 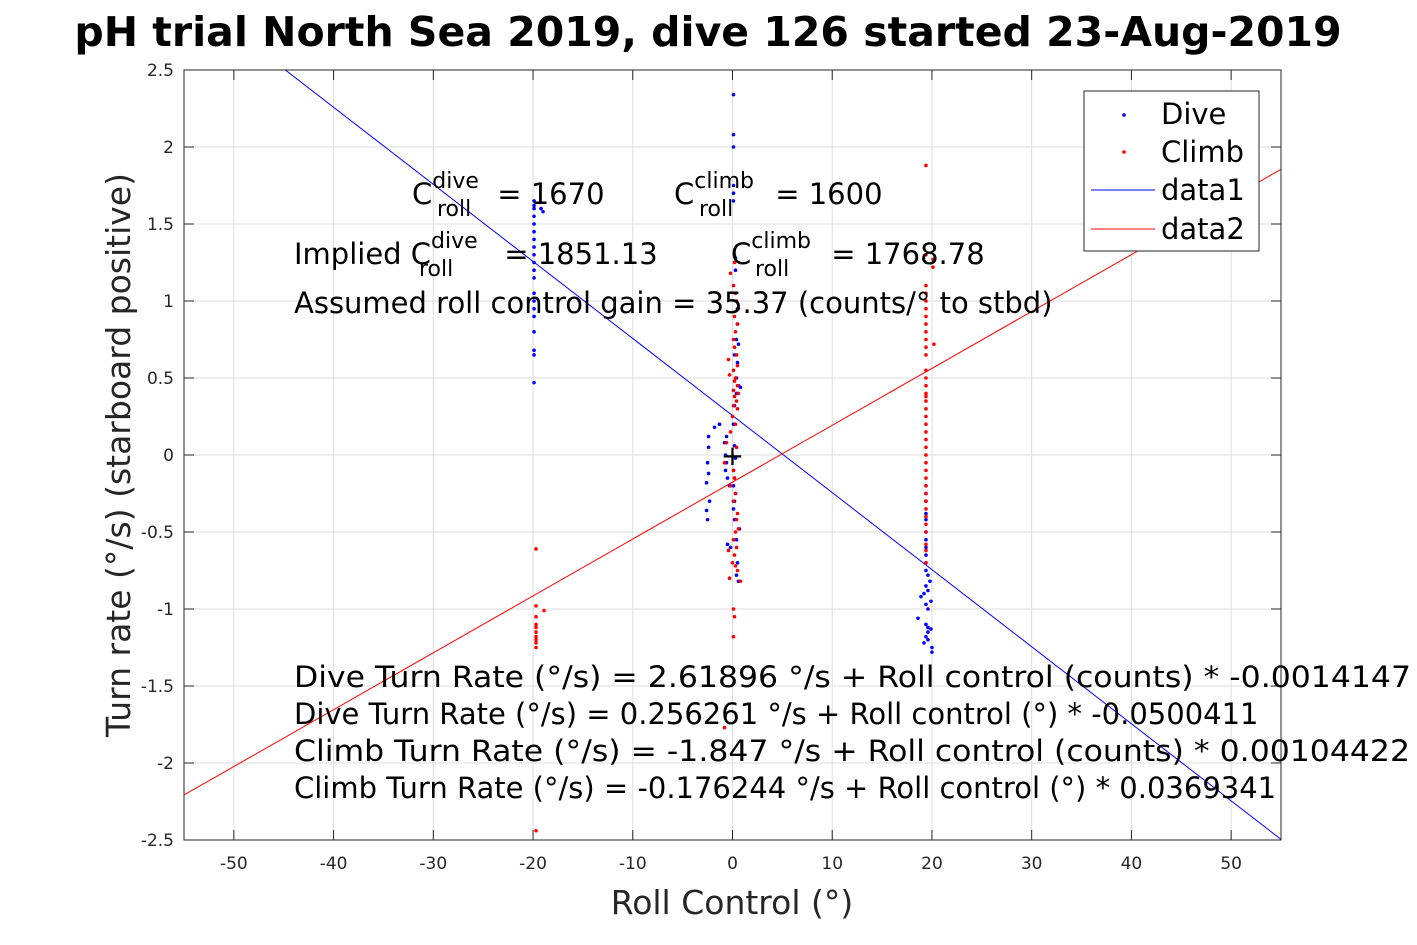 What do you see at coordinates (724, 181) in the screenshot?
I see `c-climb-sup: climb` at bounding box center [724, 181].